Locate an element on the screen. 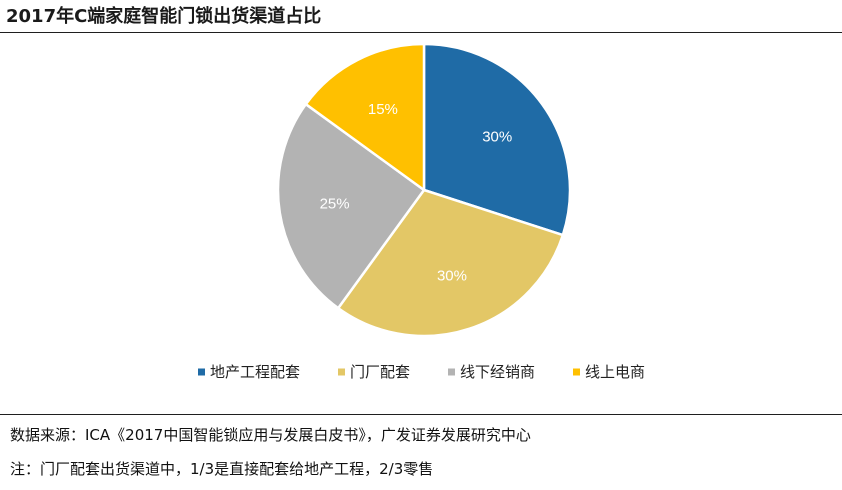  data-labels: 30% 30% 25% 15% is located at coordinates (416, 193).